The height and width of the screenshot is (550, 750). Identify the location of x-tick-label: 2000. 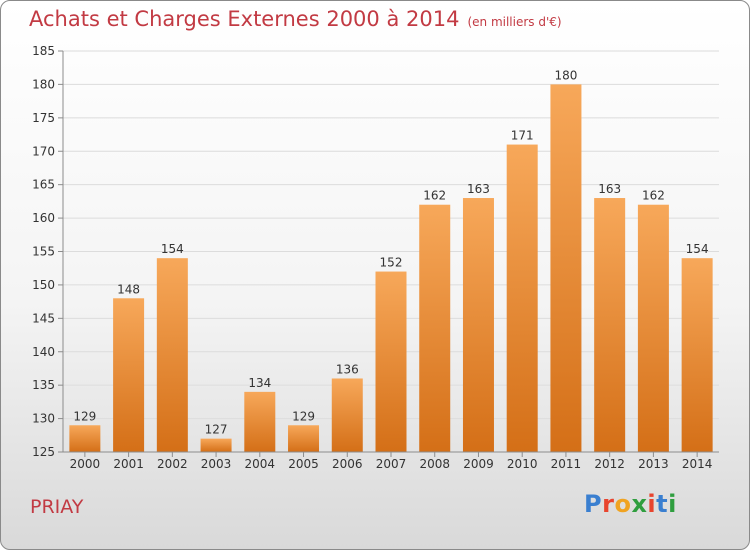
(85, 464).